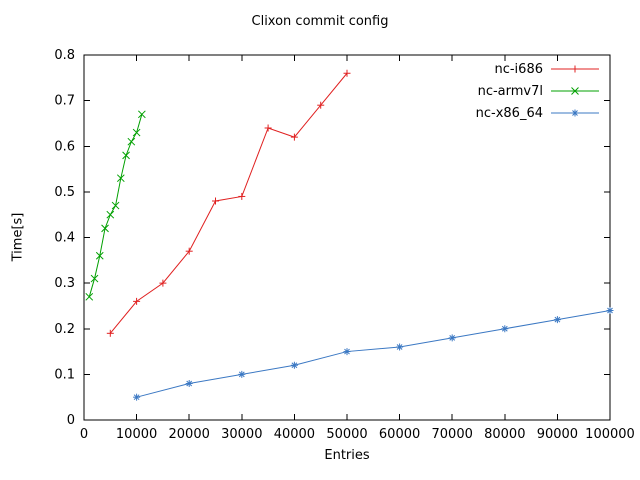 The width and height of the screenshot is (640, 480). What do you see at coordinates (346, 434) in the screenshot?
I see `x-tick-label: 50000` at bounding box center [346, 434].